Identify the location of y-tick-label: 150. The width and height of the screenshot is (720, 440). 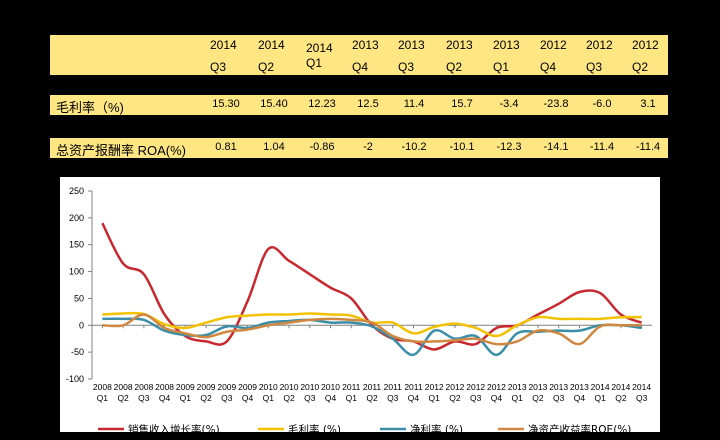
(76, 245).